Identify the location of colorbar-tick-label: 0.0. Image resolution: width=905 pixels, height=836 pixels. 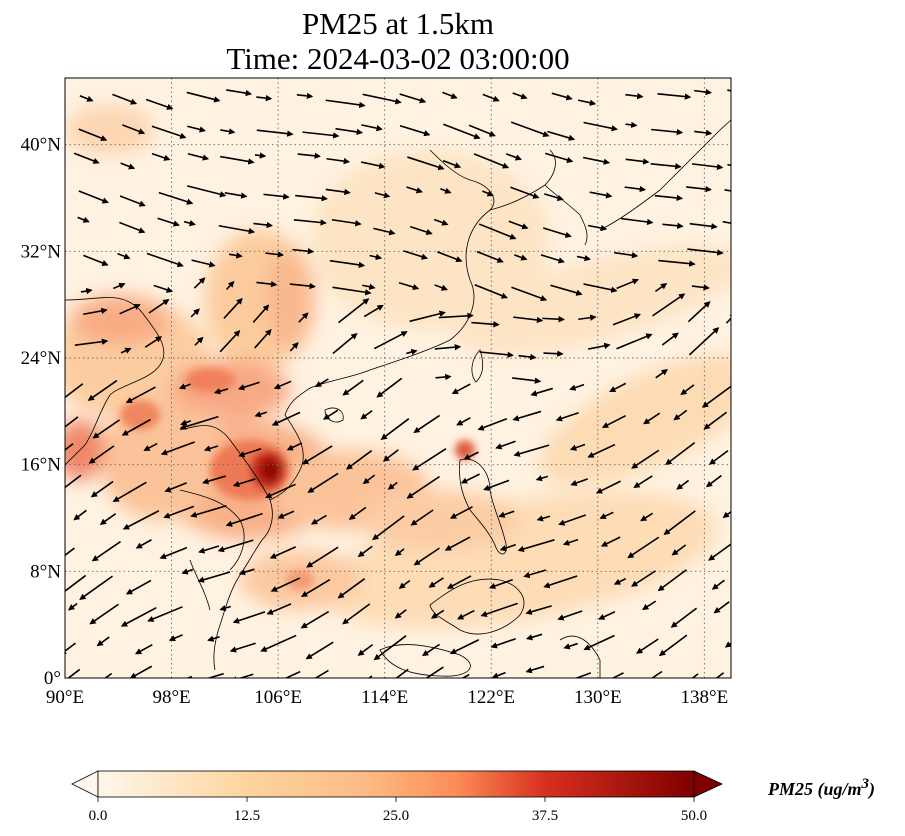
(98, 816).